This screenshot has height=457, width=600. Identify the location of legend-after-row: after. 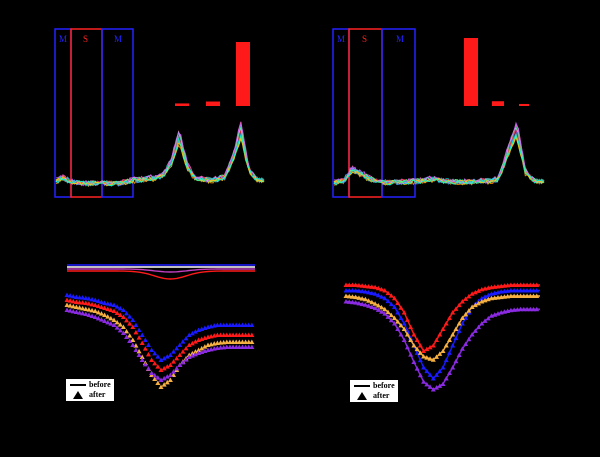
(91, 395).